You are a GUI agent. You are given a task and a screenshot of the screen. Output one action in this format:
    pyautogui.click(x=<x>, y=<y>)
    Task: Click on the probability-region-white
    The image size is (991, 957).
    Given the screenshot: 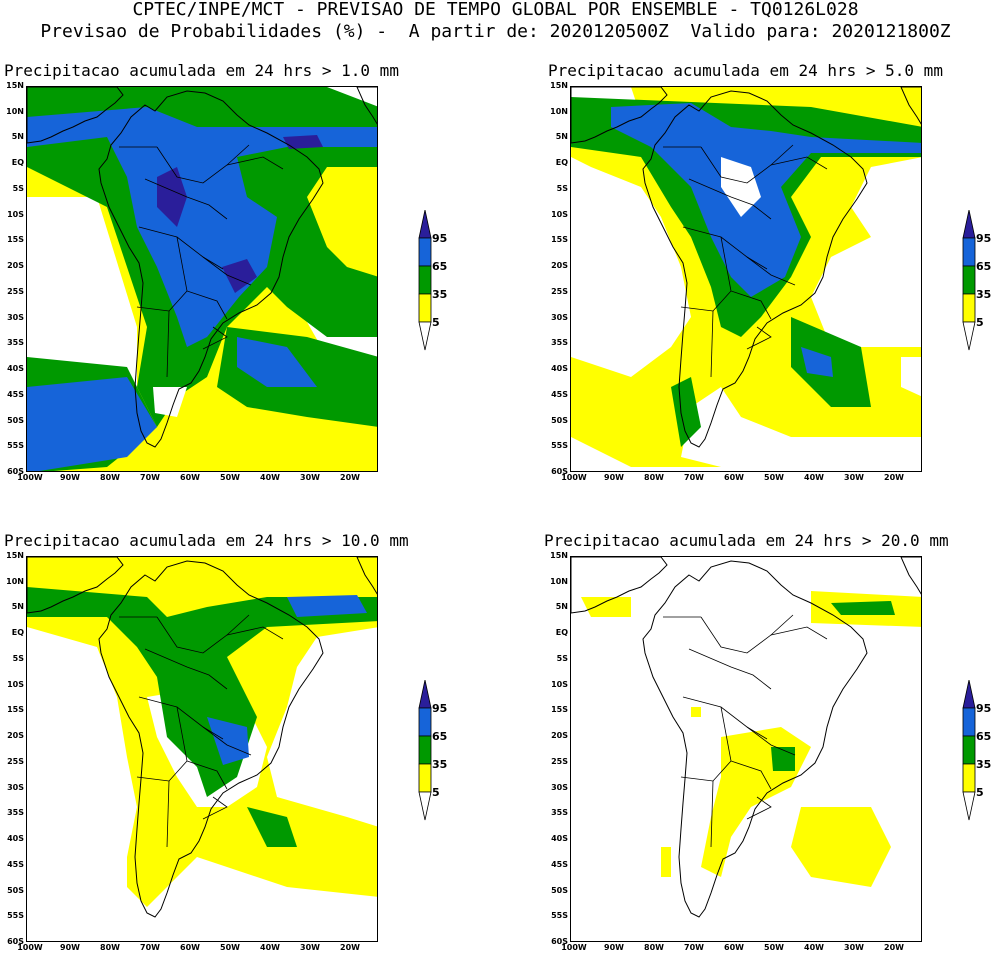 What is the action you would take?
    pyautogui.click(x=82, y=292)
    